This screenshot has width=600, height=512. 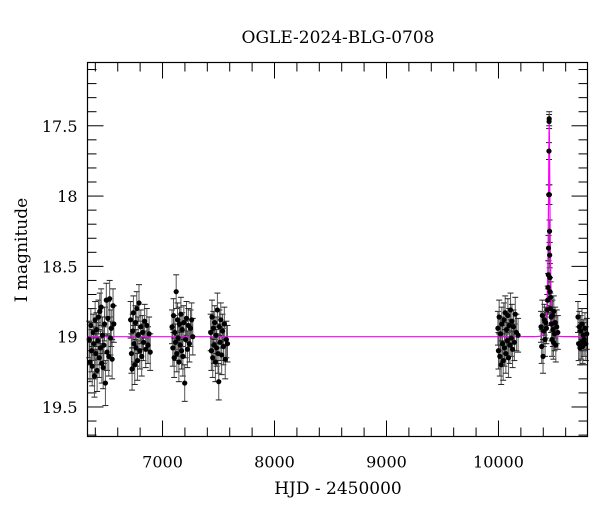 What do you see at coordinates (333, 462) in the screenshot?
I see `x-tick-labels: 7000 8000 9000 10000` at bounding box center [333, 462].